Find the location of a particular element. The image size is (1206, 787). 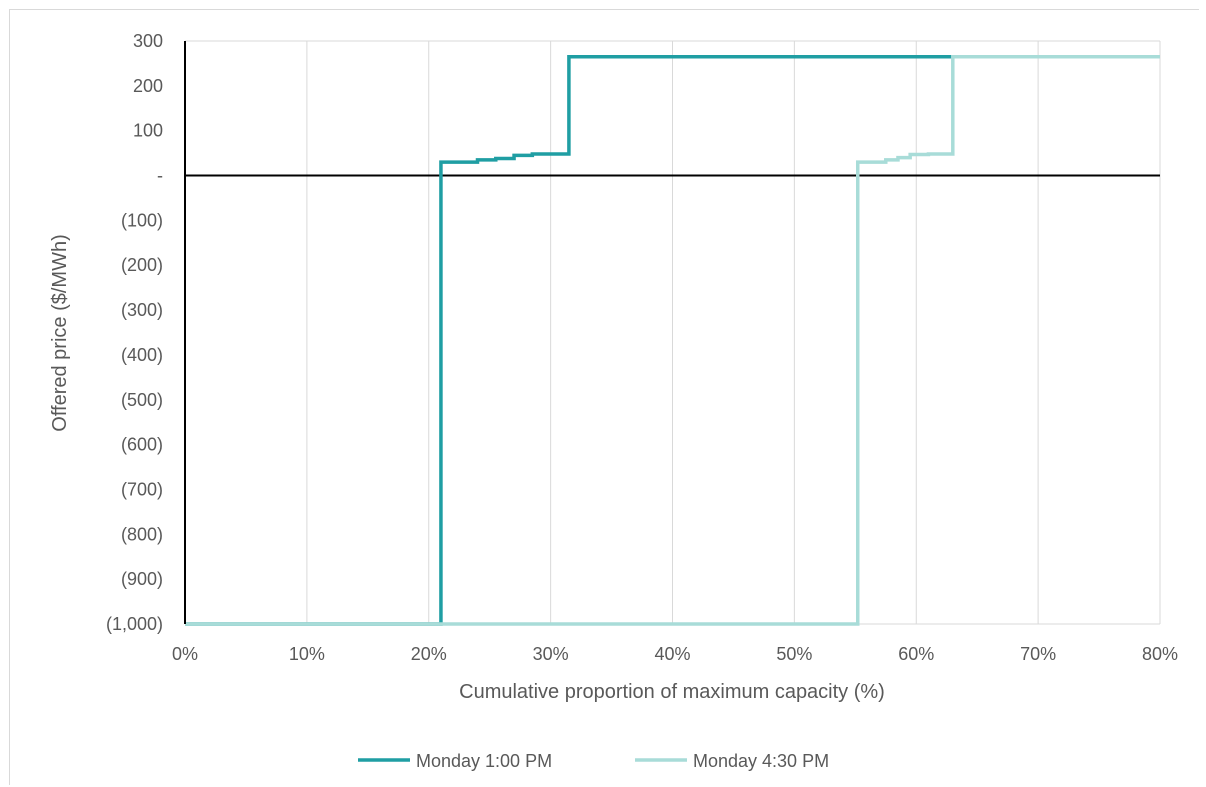

x-tick-label: 10% is located at coordinates (307, 654).